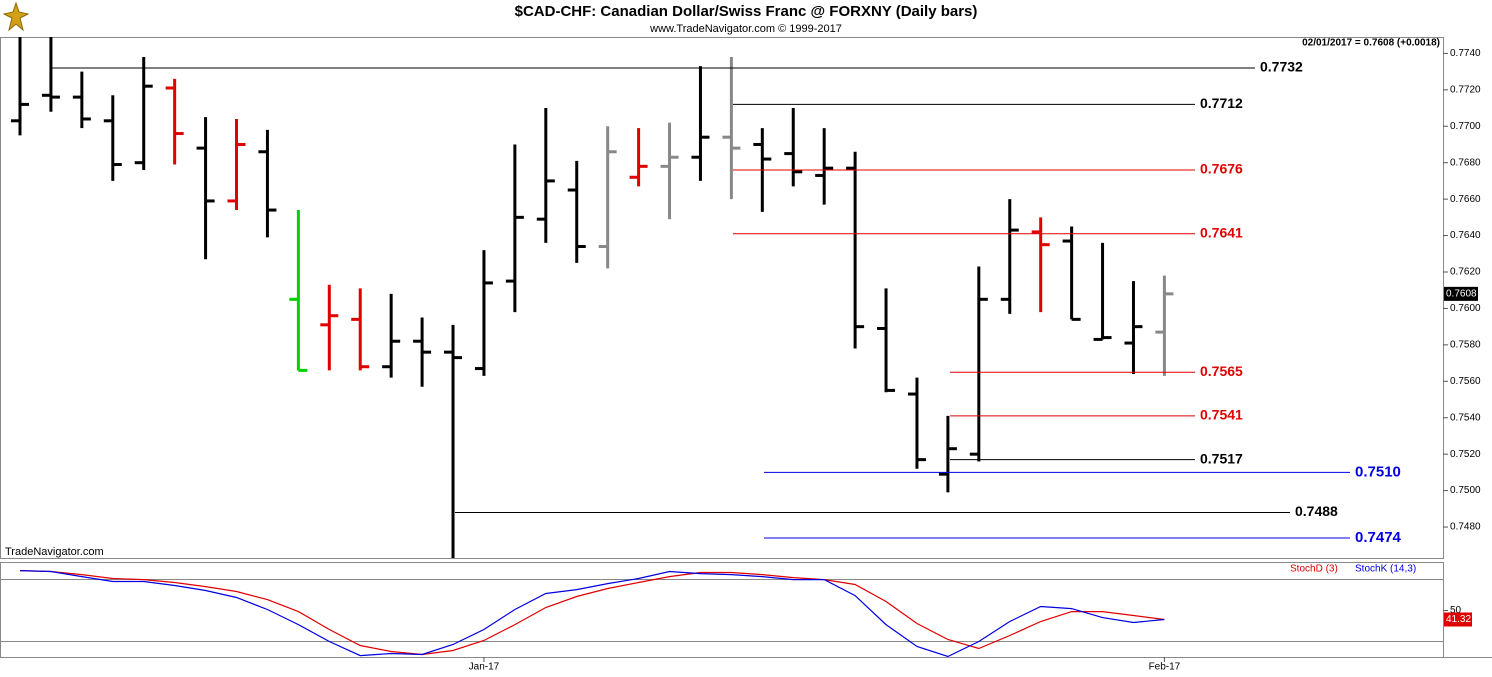 The width and height of the screenshot is (1492, 677). I want to click on last-value-label: 0.7608, so click(1461, 293).